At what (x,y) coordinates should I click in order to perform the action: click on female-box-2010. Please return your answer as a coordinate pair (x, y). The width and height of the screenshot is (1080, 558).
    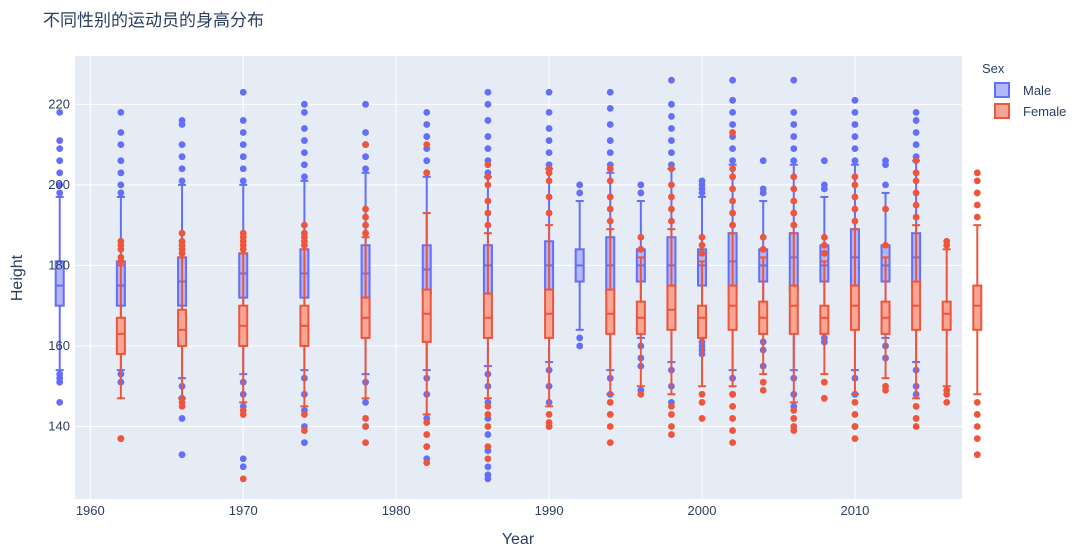
    Looking at the image, I should click on (885, 299).